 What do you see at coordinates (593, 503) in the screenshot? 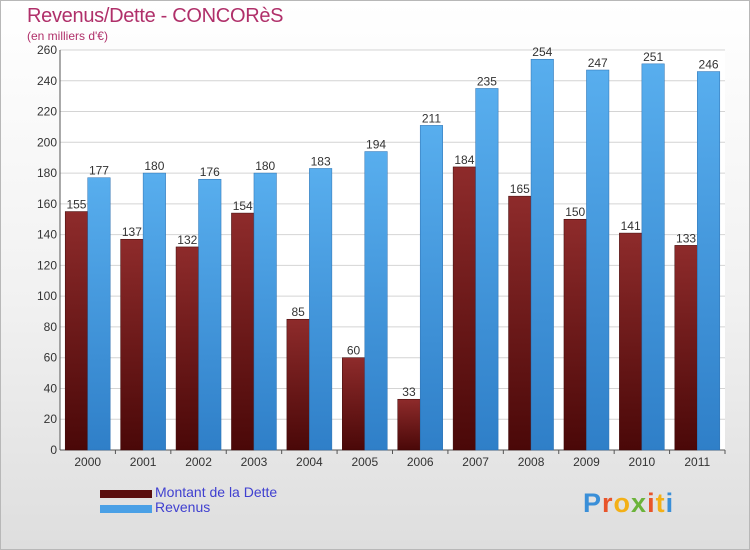
I see `logo-letter: P` at bounding box center [593, 503].